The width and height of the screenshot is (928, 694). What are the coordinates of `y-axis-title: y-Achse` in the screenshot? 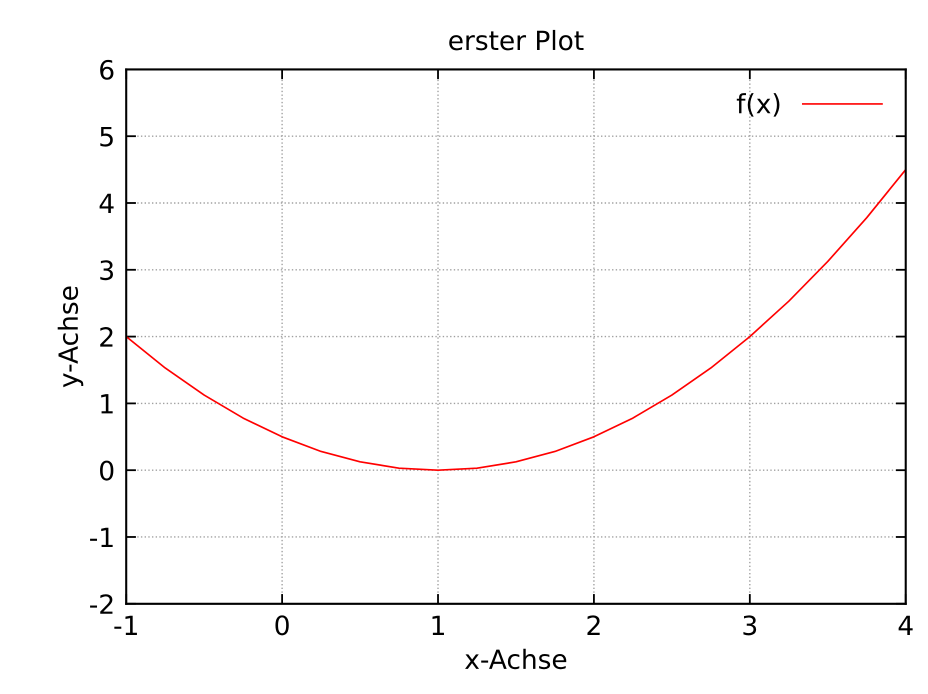 It's located at (71, 337).